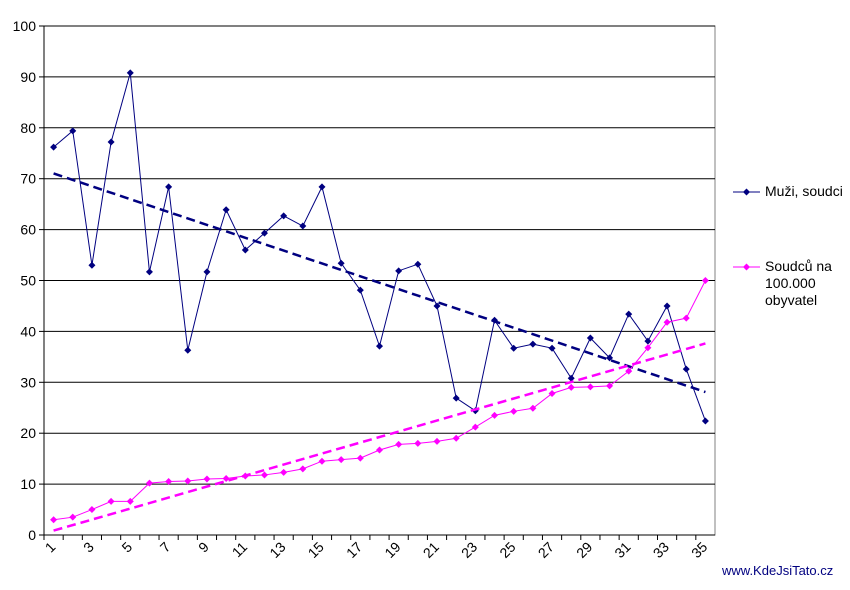 The height and width of the screenshot is (590, 850). What do you see at coordinates (126, 546) in the screenshot?
I see `x-tick-label: 5` at bounding box center [126, 546].